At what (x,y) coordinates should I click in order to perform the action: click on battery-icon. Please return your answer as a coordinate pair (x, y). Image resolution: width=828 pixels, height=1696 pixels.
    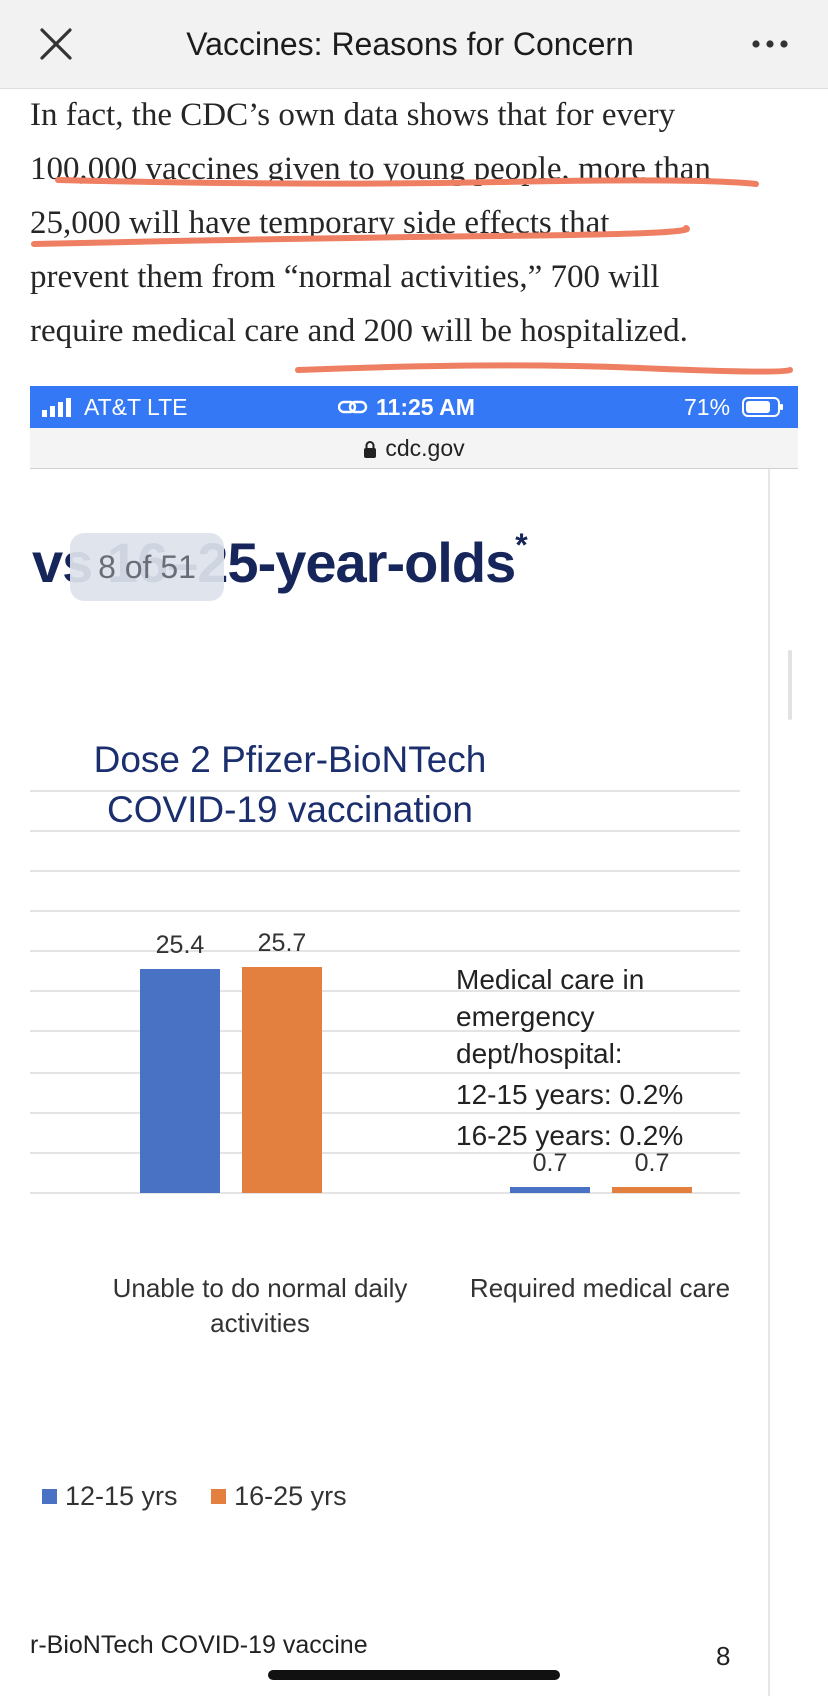
    Looking at the image, I should click on (762, 407).